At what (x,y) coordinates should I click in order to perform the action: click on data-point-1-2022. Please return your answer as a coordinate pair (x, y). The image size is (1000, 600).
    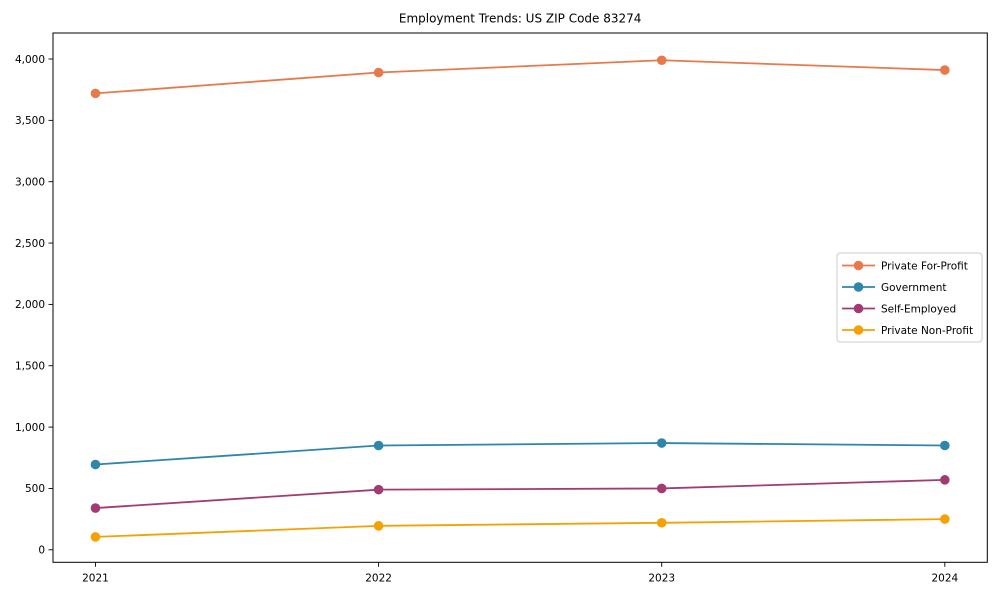
    Looking at the image, I should click on (378, 445).